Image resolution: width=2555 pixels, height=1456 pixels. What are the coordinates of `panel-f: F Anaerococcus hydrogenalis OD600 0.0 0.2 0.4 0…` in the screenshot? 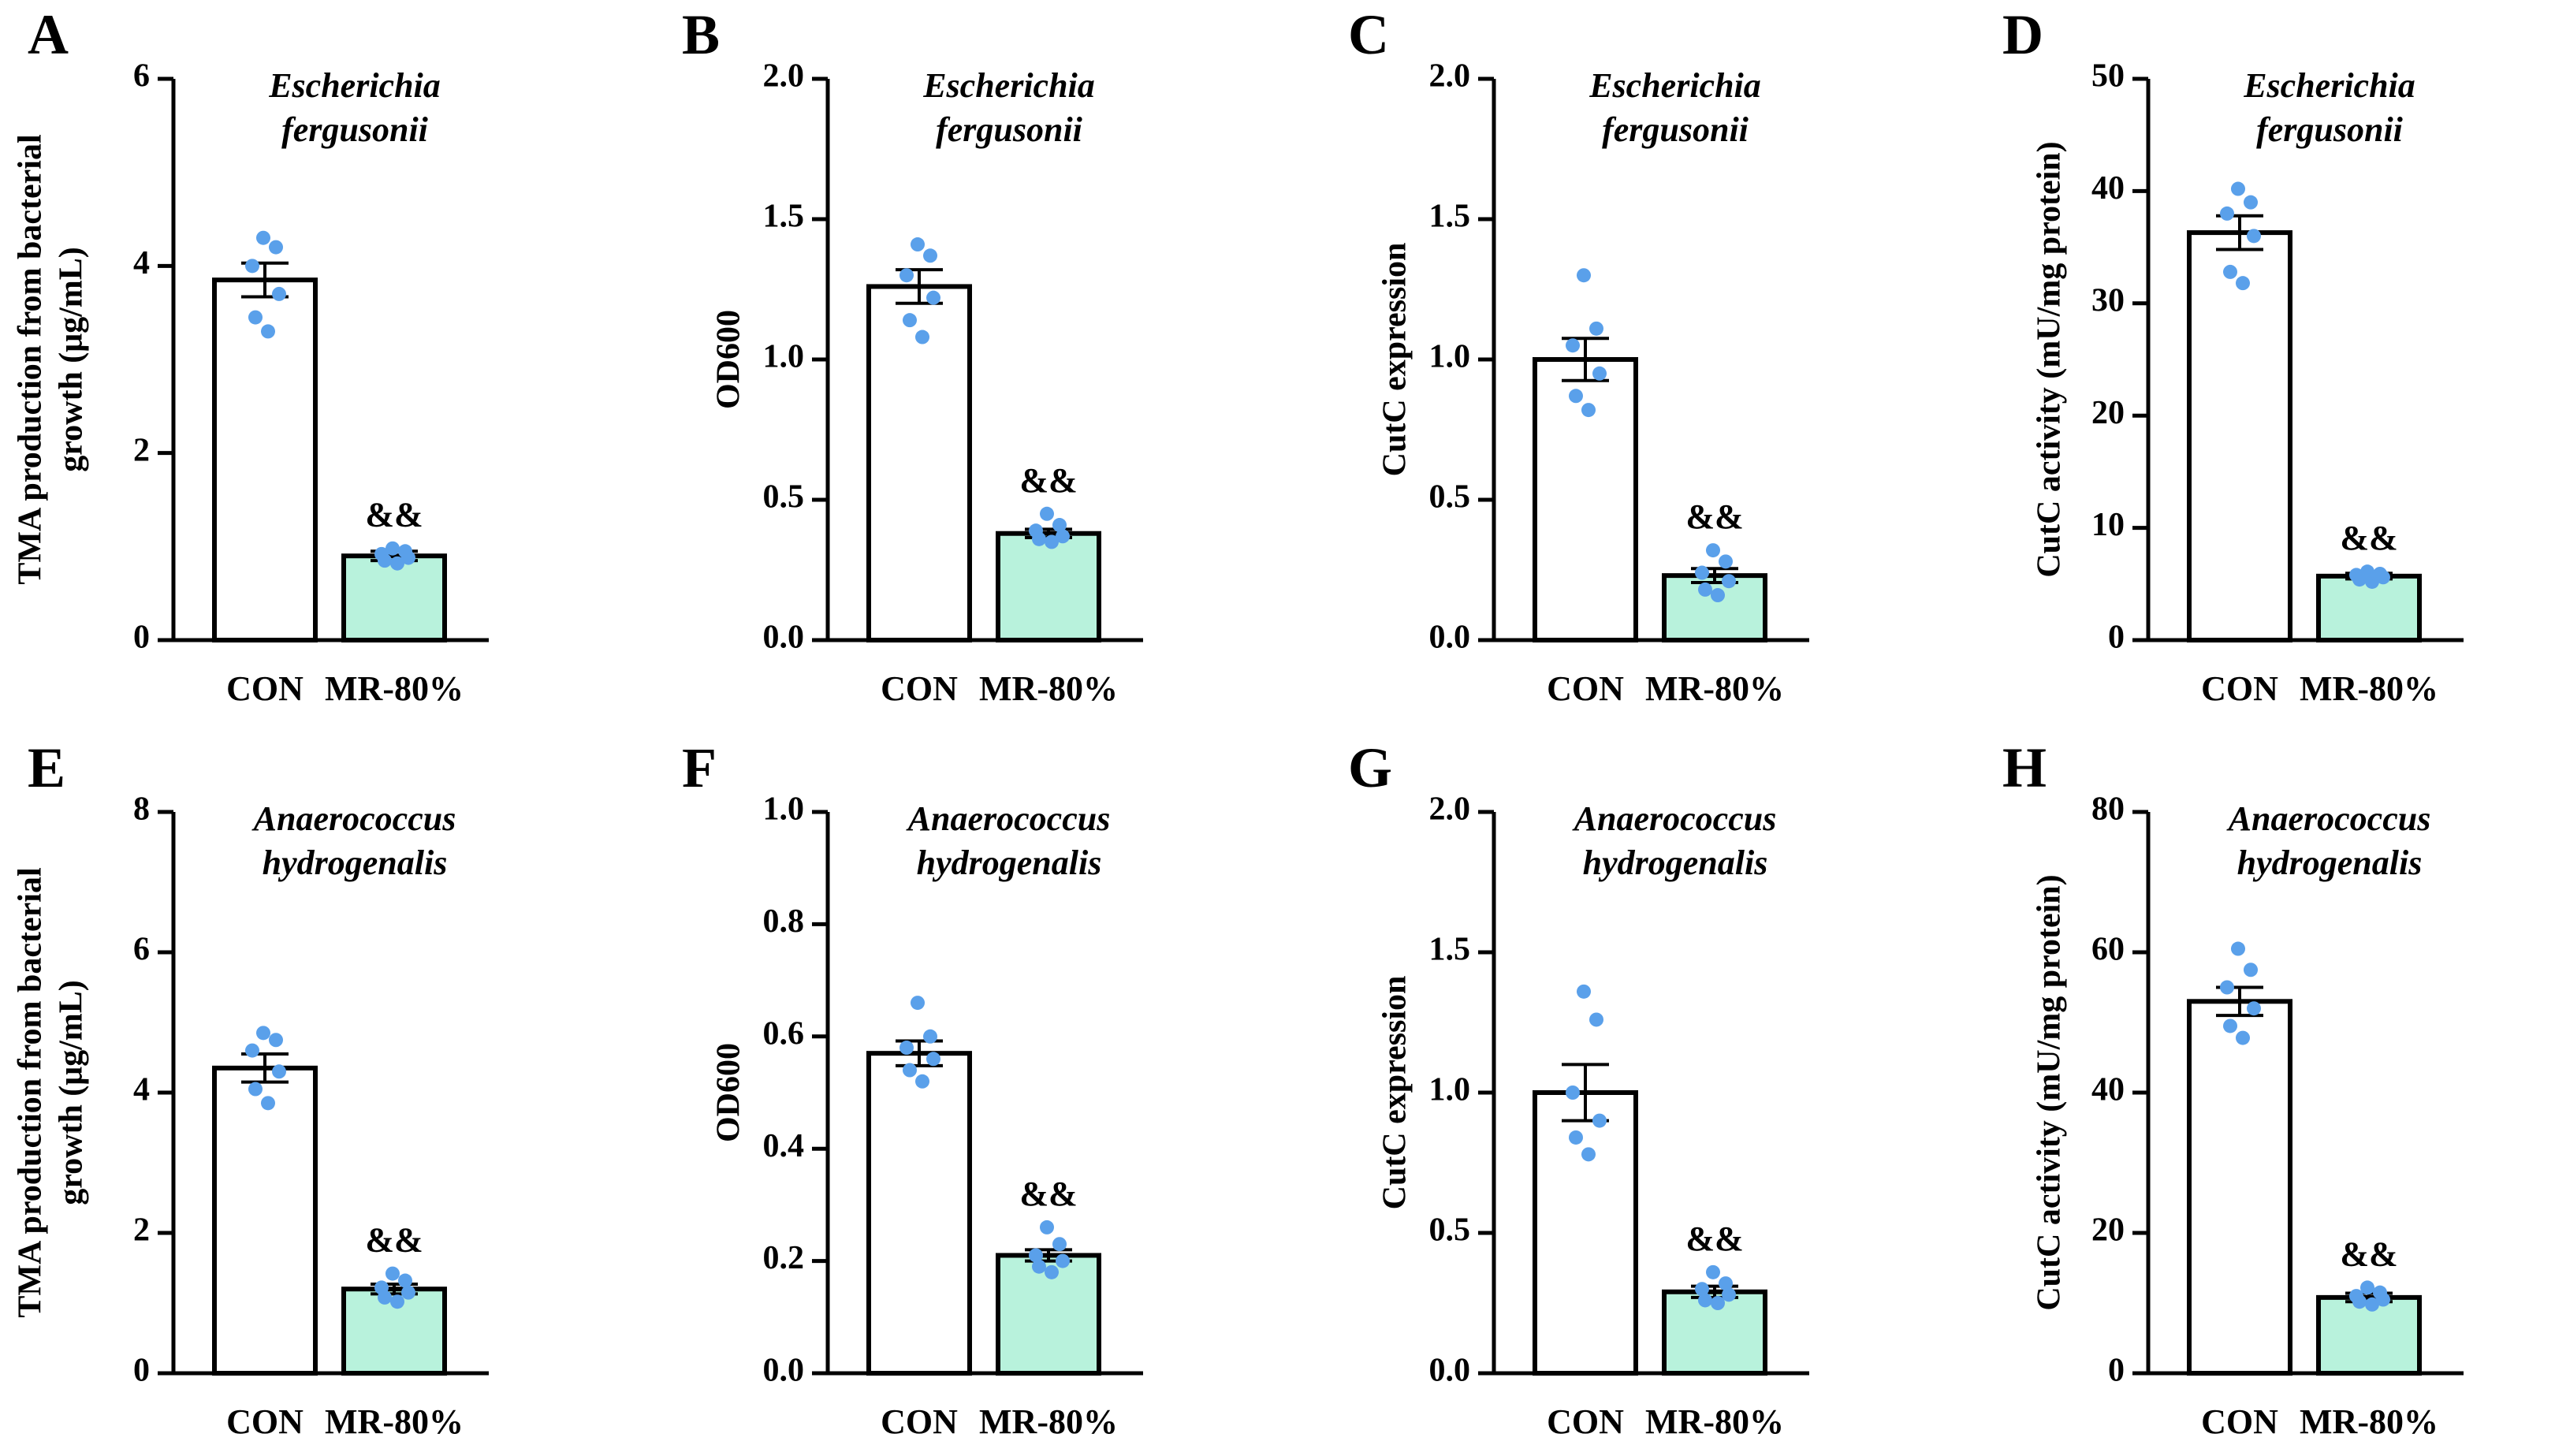 It's located at (912, 1088).